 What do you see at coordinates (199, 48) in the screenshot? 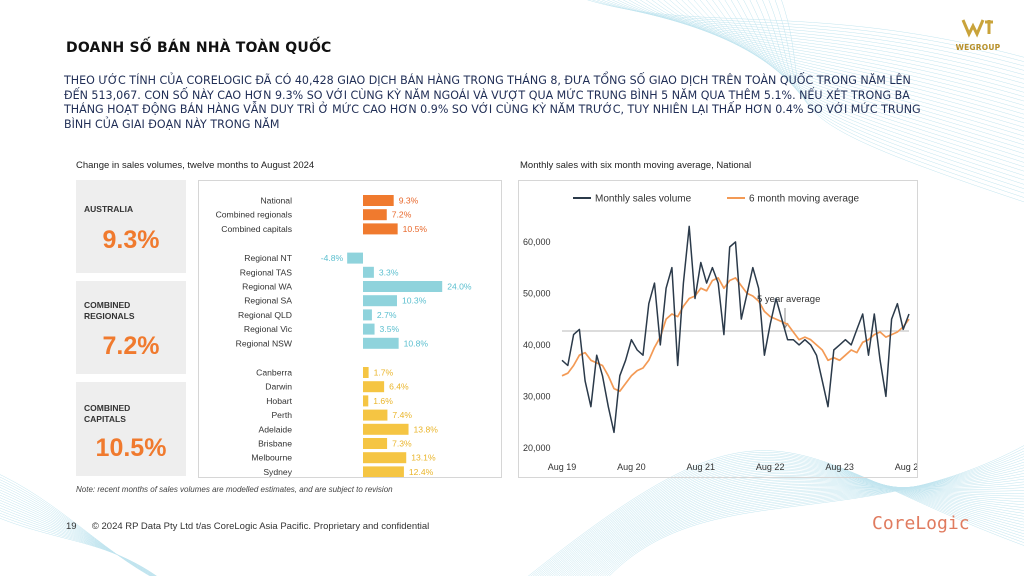
I see `slide-title: DOANH SỐ BÁN NHÀ TOÀN QUỐC` at bounding box center [199, 48].